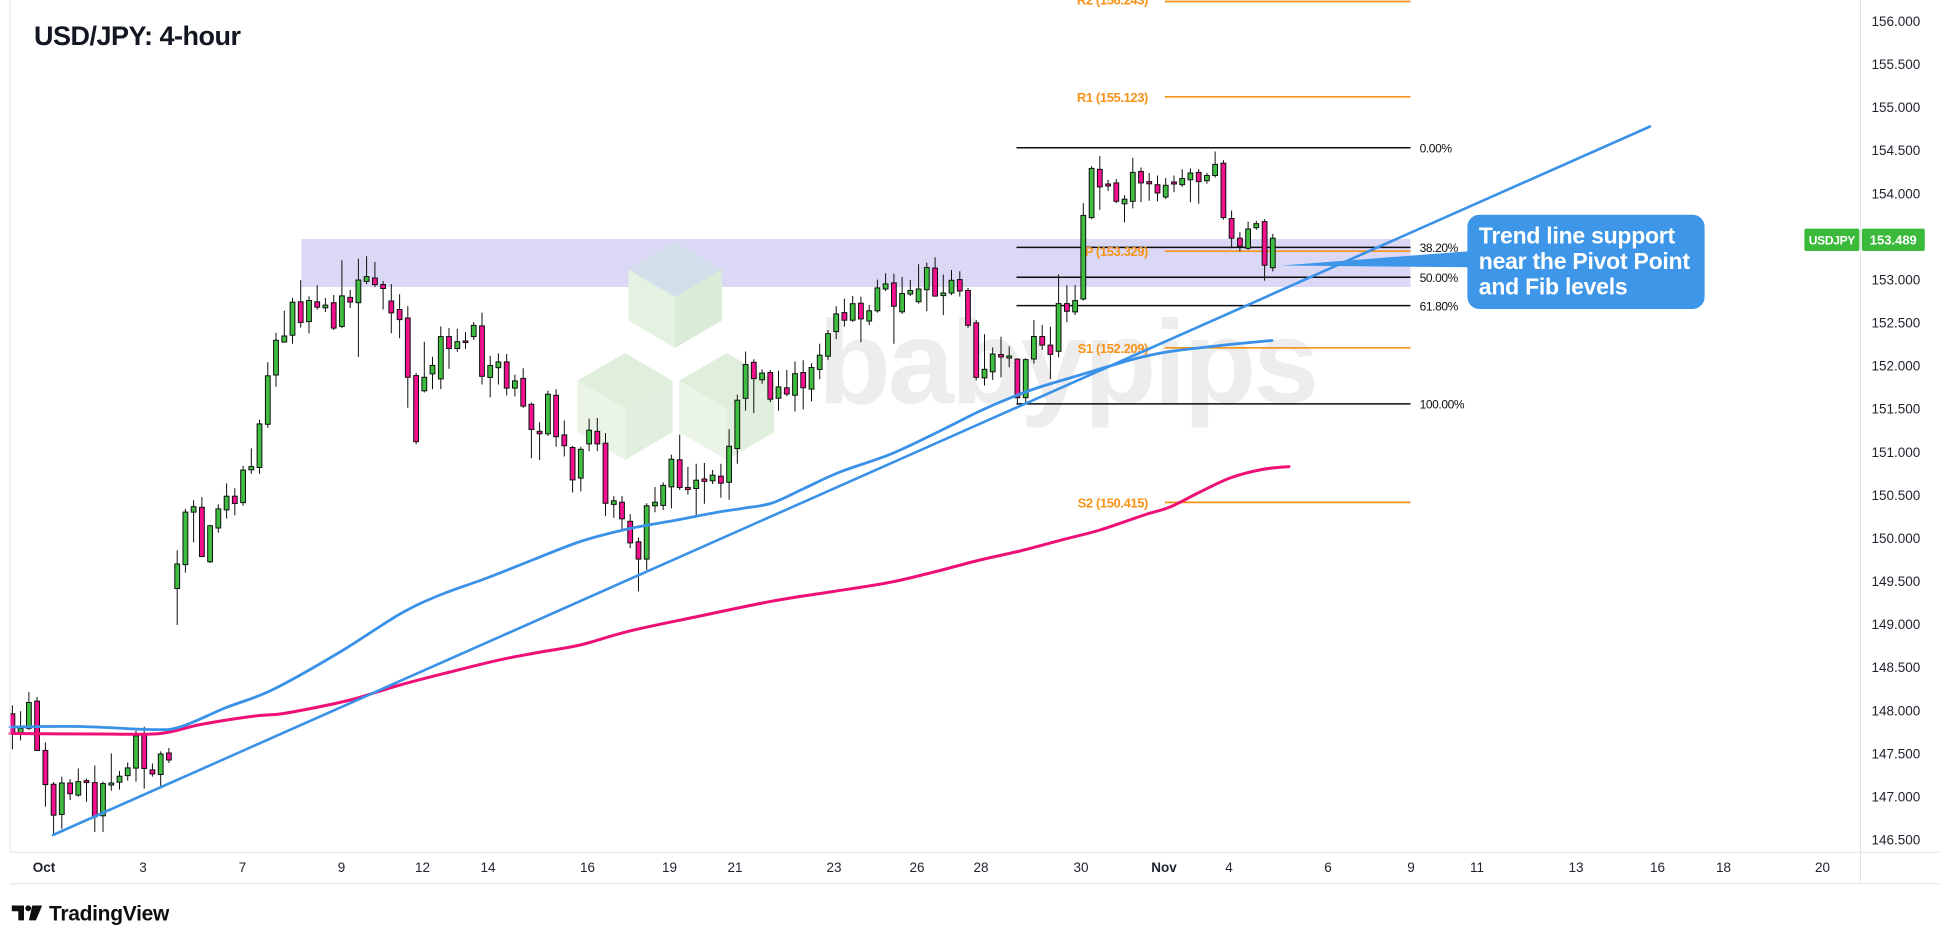 The width and height of the screenshot is (1940, 944). I want to click on svg-text: USD/JPY: 4-hour, so click(138, 36).